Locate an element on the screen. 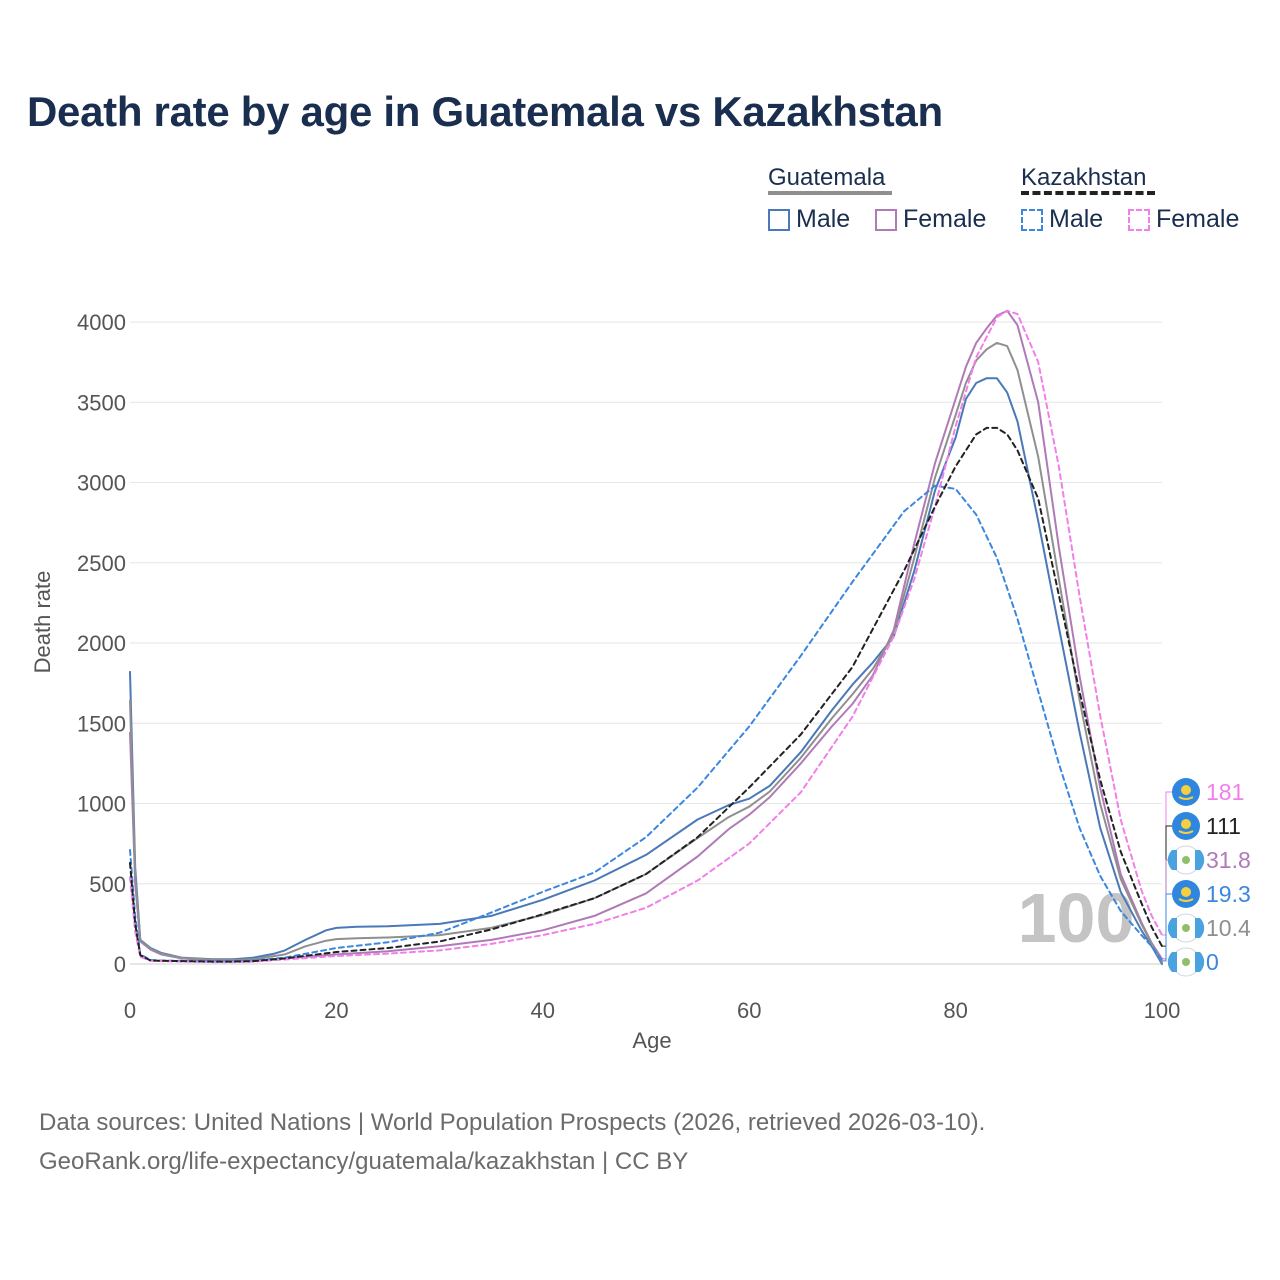 The width and height of the screenshot is (1280, 1280). y-tick-label: 500 is located at coordinates (107, 884).